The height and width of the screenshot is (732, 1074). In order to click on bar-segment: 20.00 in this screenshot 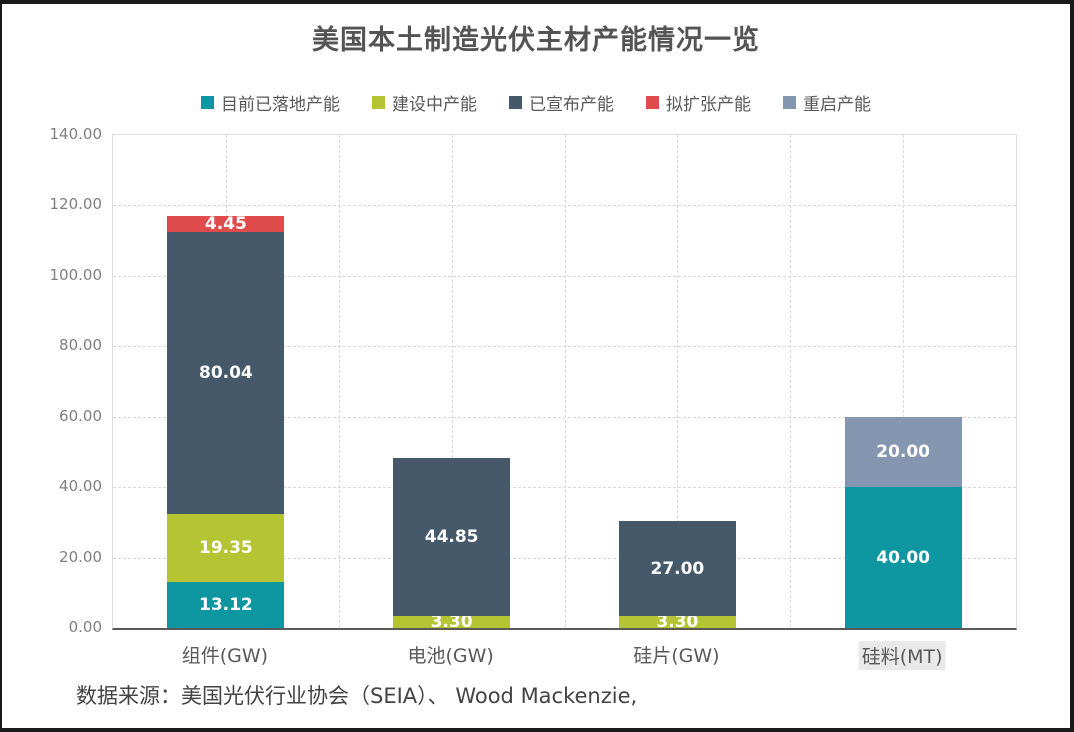, I will do `click(903, 452)`.